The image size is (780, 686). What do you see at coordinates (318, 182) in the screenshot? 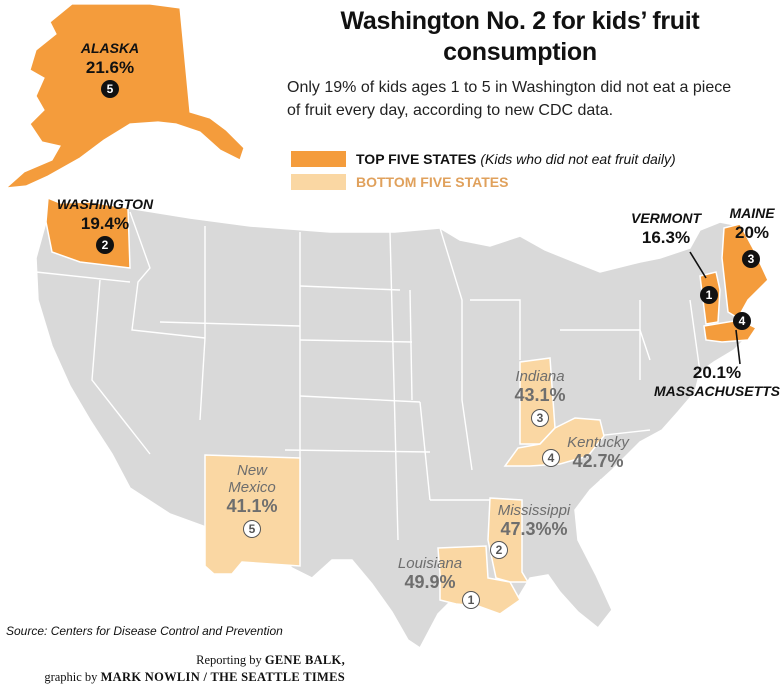
I see `legend-bottom-swatch` at bounding box center [318, 182].